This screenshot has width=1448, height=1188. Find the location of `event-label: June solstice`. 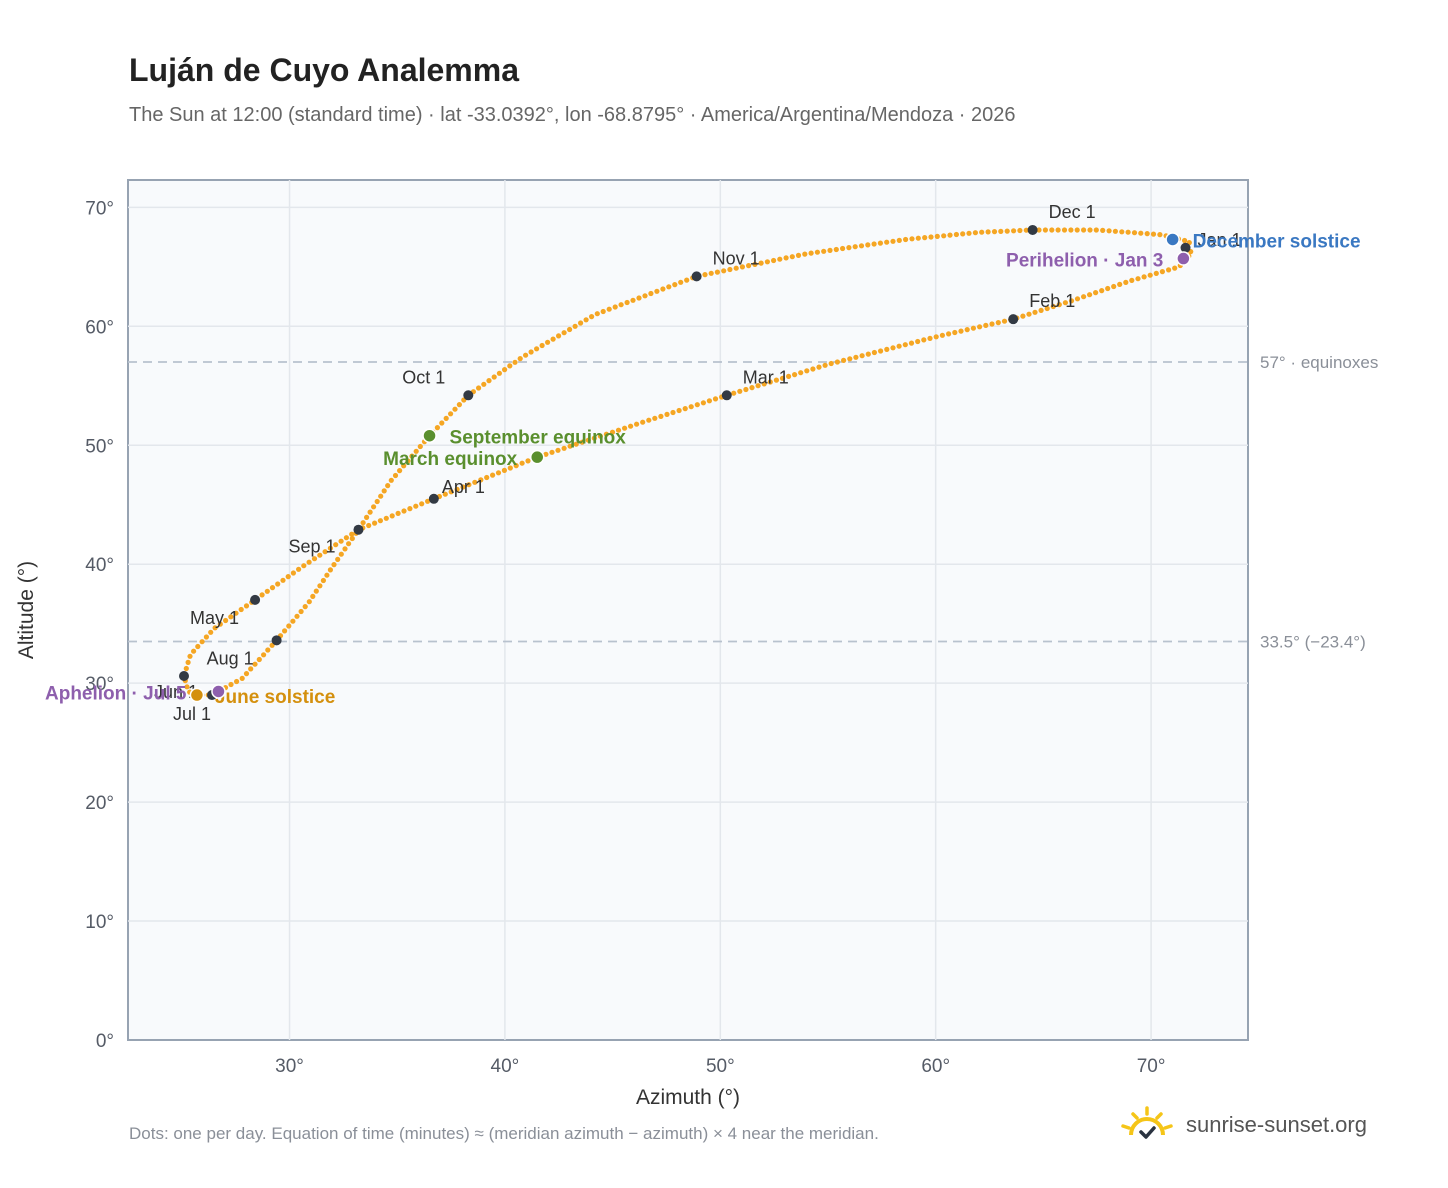

event-label: June solstice is located at coordinates (275, 697).